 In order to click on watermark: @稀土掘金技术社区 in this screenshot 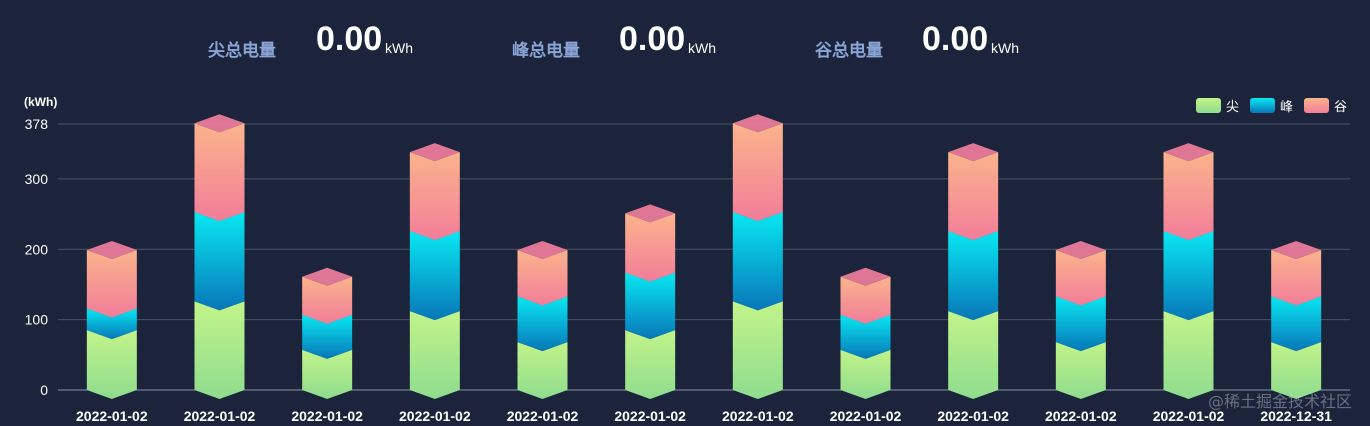, I will do `click(1279, 401)`.